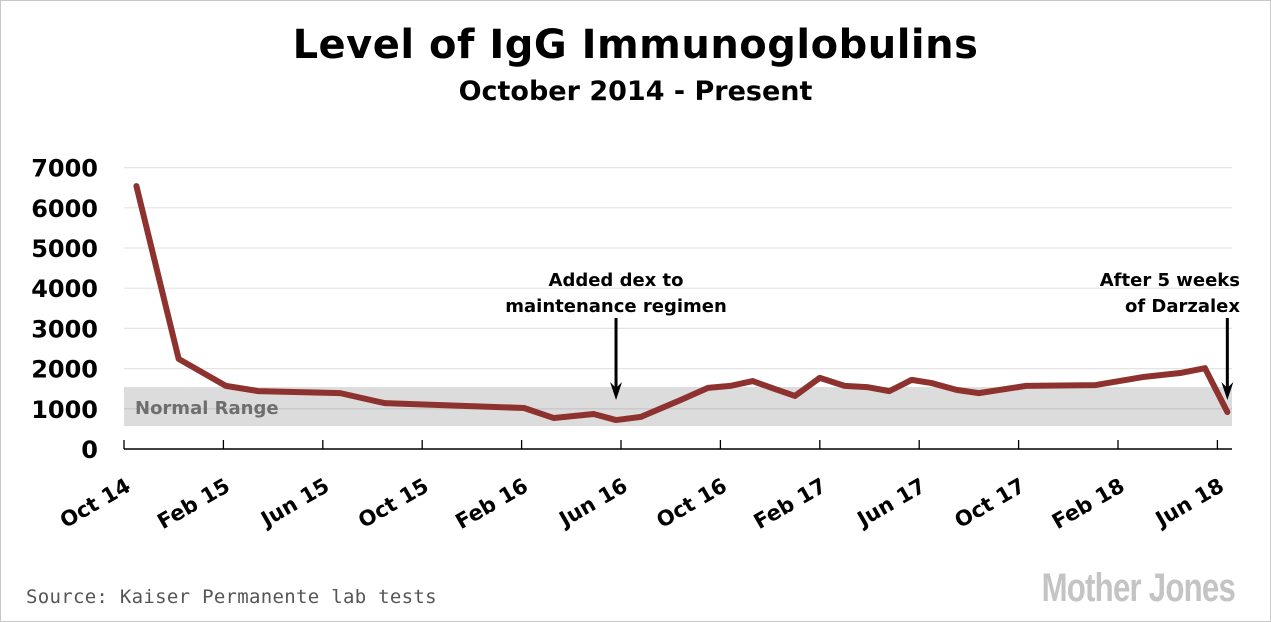  I want to click on y-tick-label: 4000, so click(64, 289).